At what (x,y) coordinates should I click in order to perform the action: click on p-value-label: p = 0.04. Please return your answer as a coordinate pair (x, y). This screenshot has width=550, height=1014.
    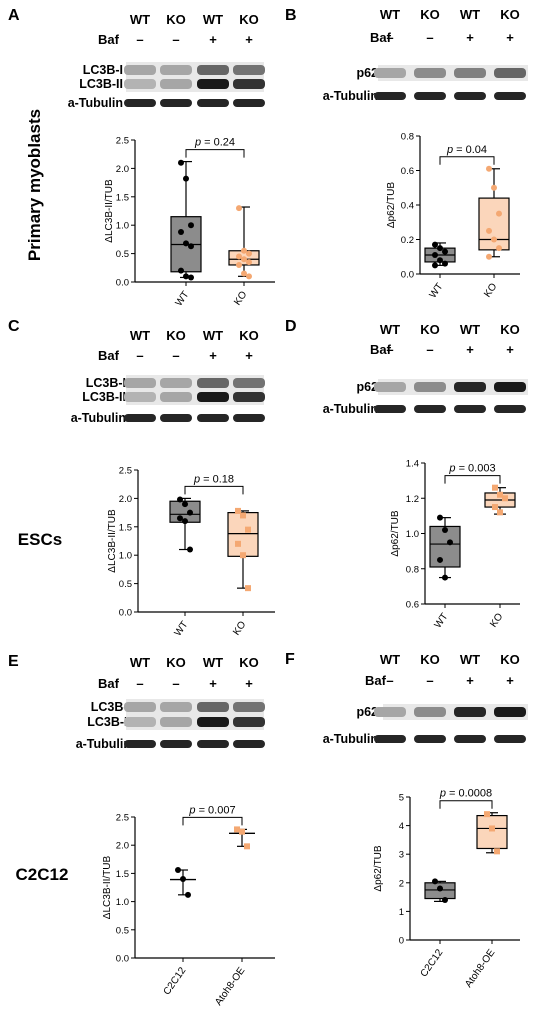
    Looking at the image, I should click on (466, 150).